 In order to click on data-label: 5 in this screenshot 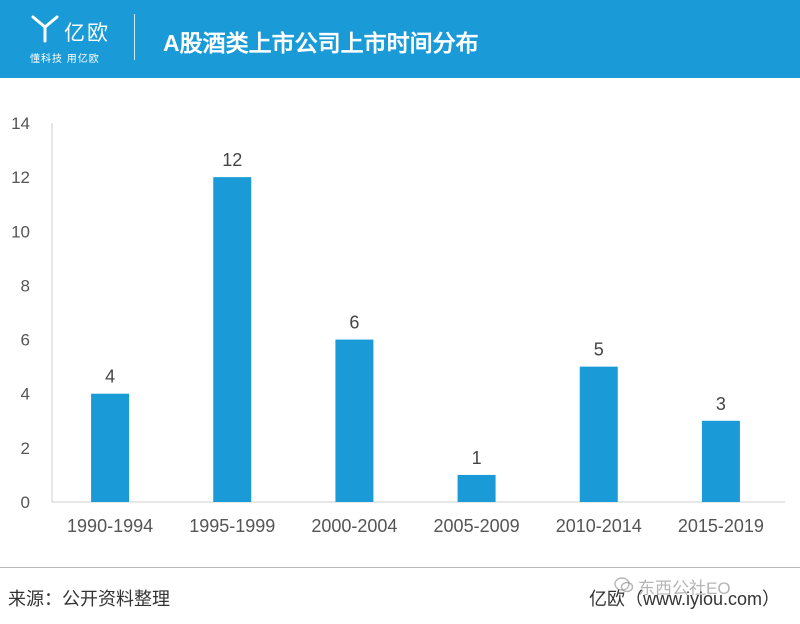, I will do `click(599, 350)`.